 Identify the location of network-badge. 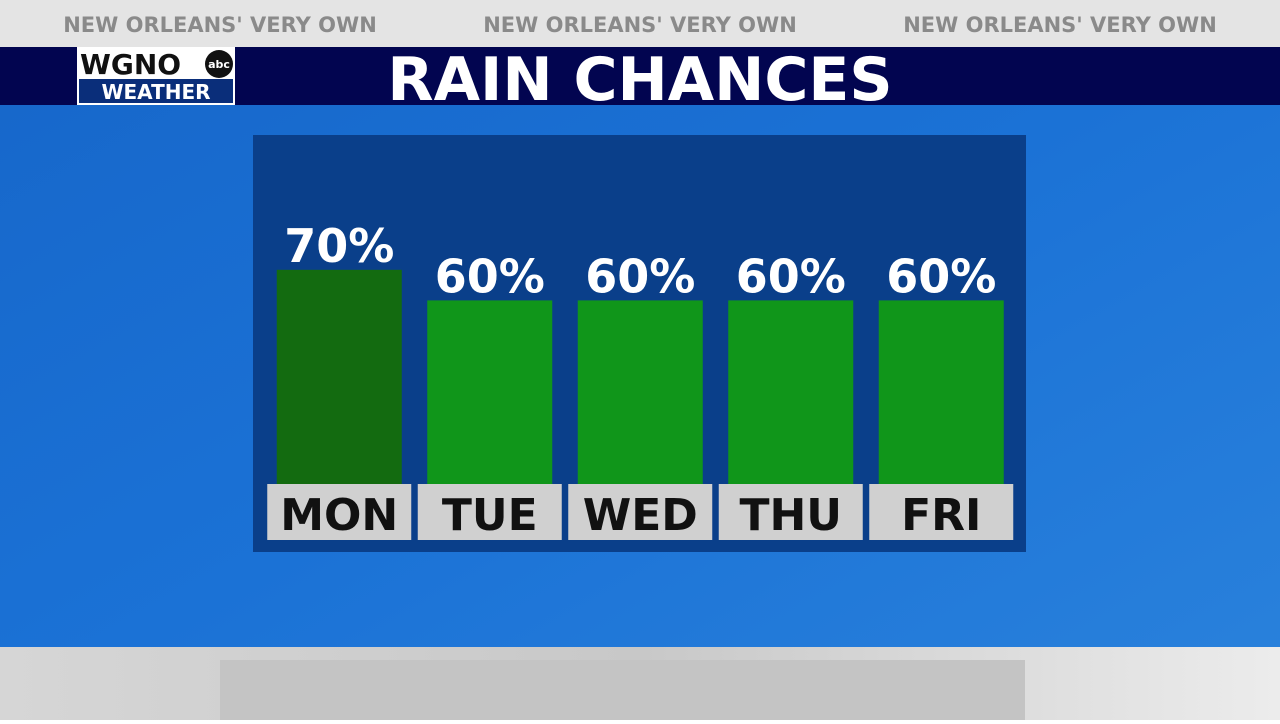
(219, 64).